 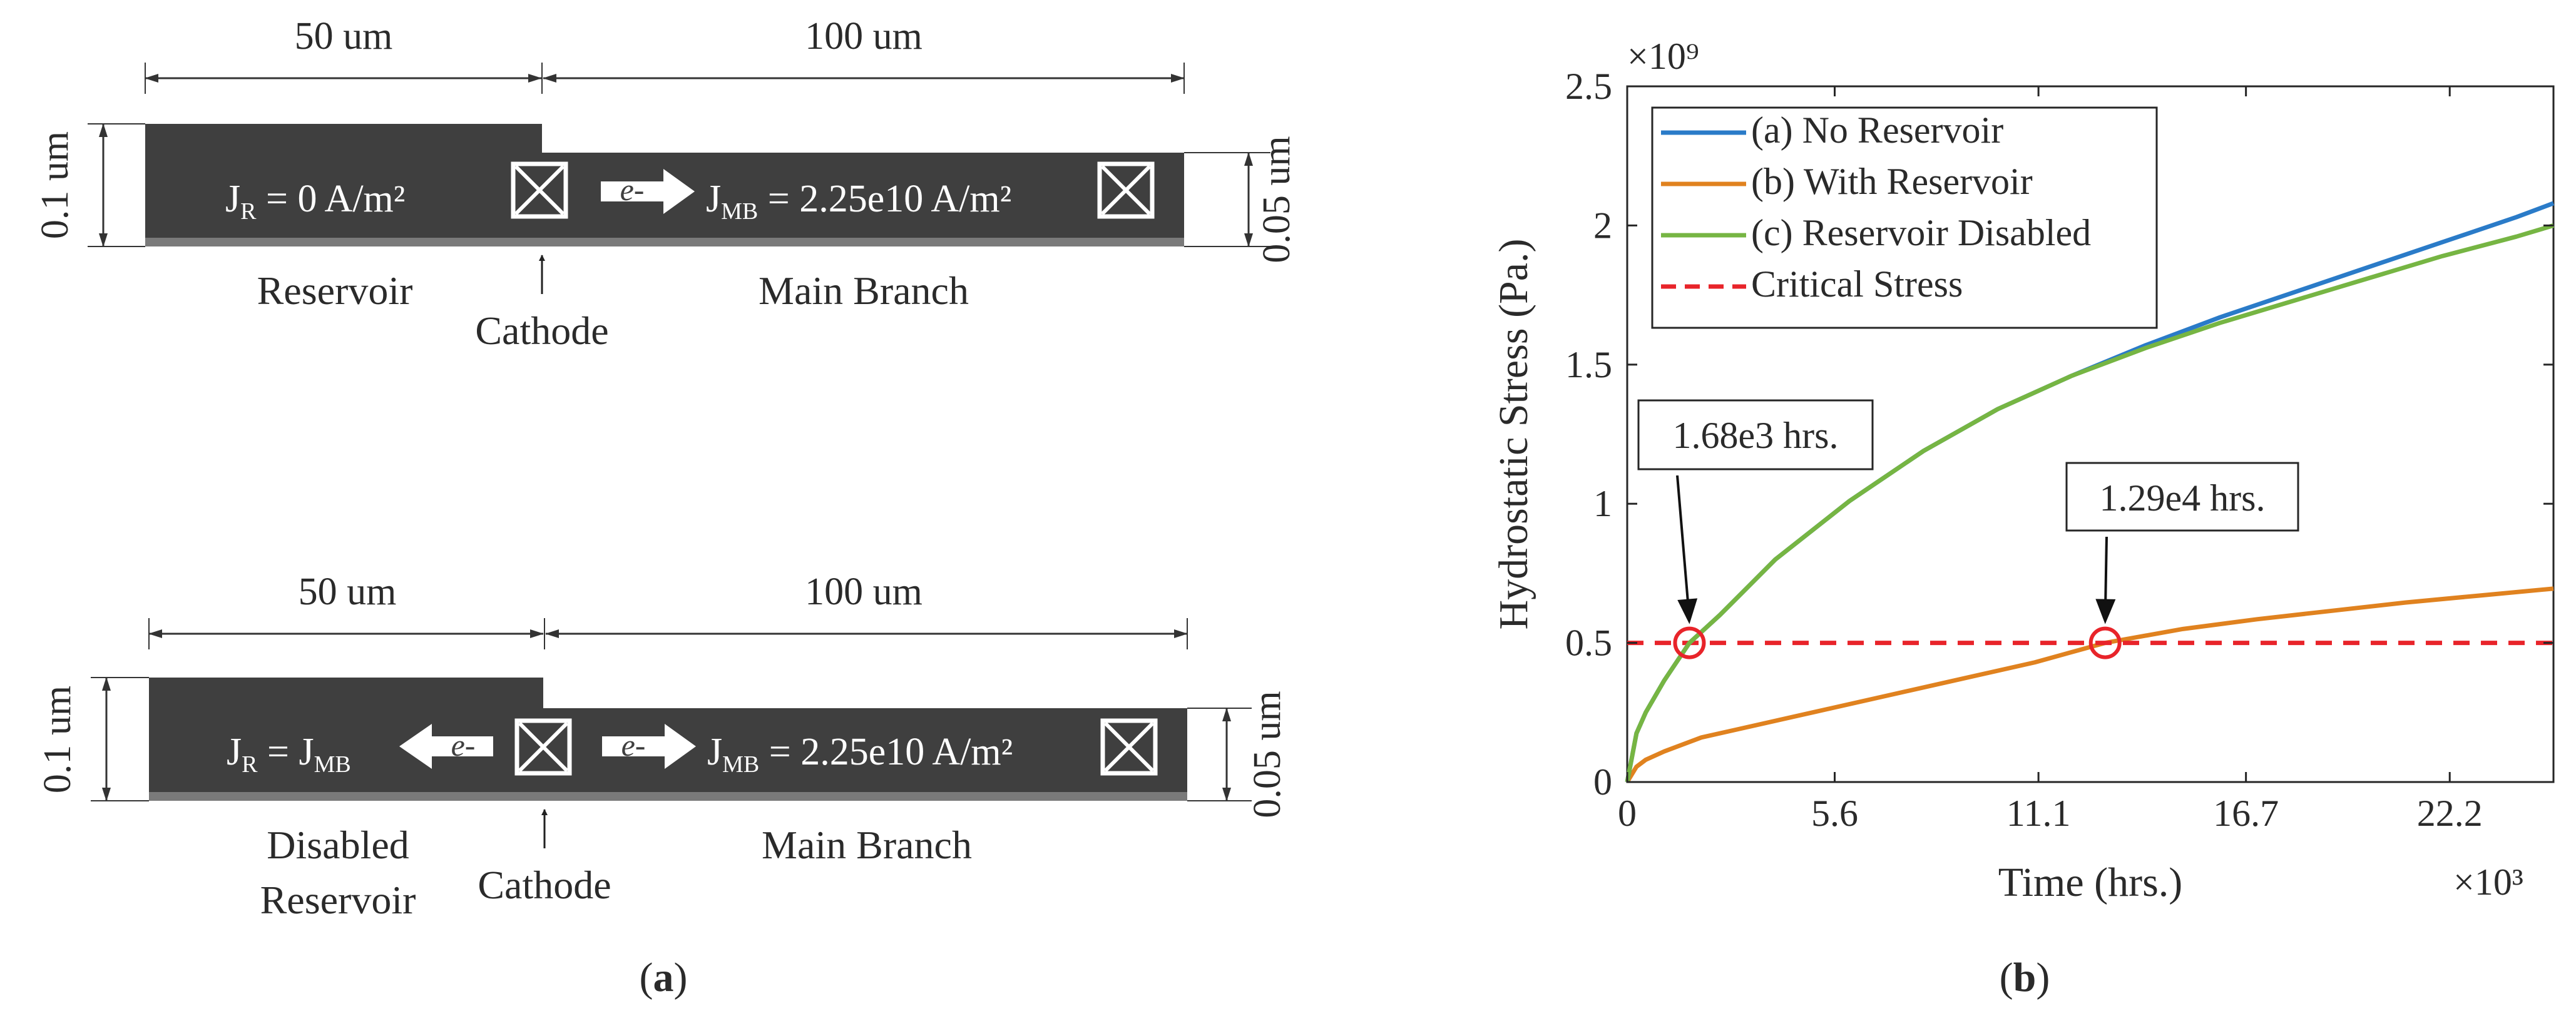 I want to click on legend-entry: (a) No Reservoir, so click(x=1877, y=130).